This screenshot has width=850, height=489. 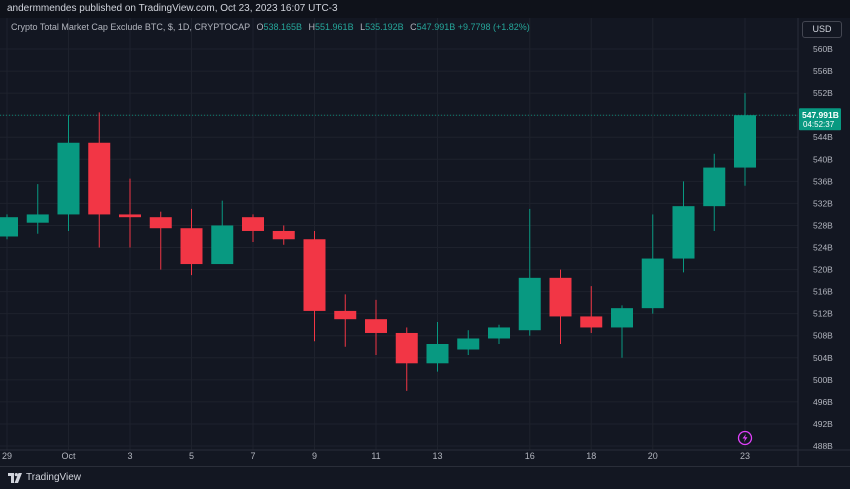 What do you see at coordinates (819, 124) in the screenshot?
I see `price-tag-countdown: 04:52:37` at bounding box center [819, 124].